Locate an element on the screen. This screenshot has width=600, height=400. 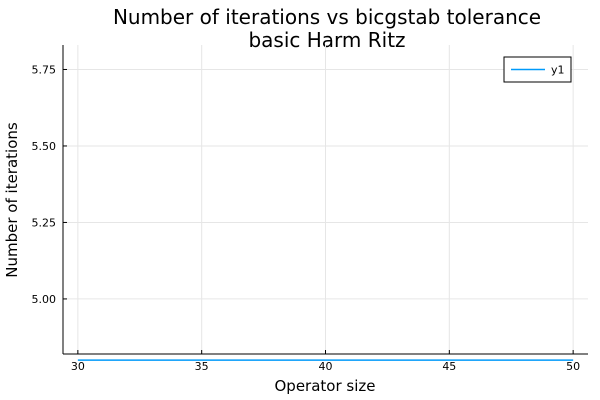
y-tick-label: 5.00 is located at coordinates (44, 299).